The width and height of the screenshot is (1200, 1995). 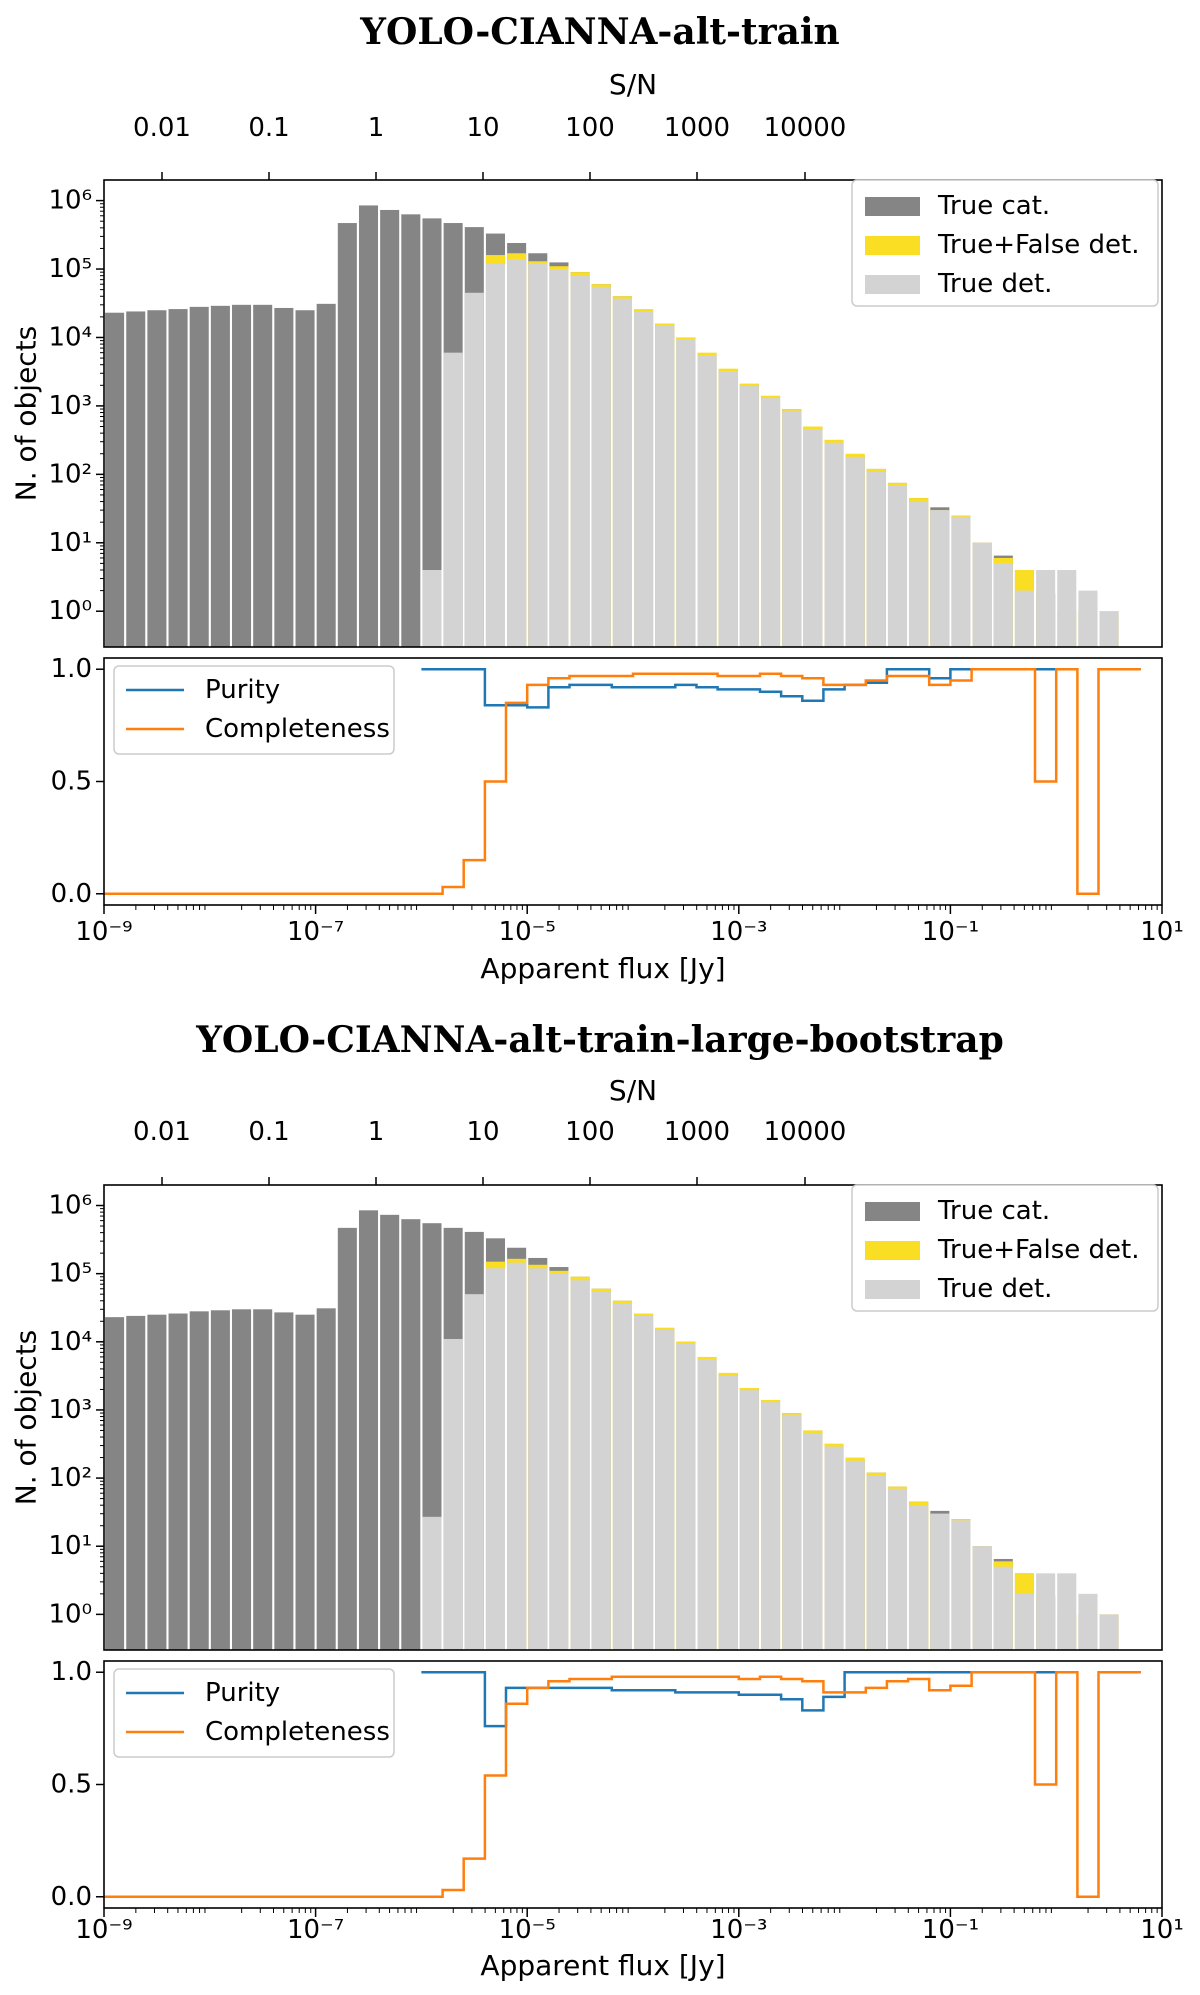 What do you see at coordinates (590, 128) in the screenshot?
I see `secondary-tick-label: 100` at bounding box center [590, 128].